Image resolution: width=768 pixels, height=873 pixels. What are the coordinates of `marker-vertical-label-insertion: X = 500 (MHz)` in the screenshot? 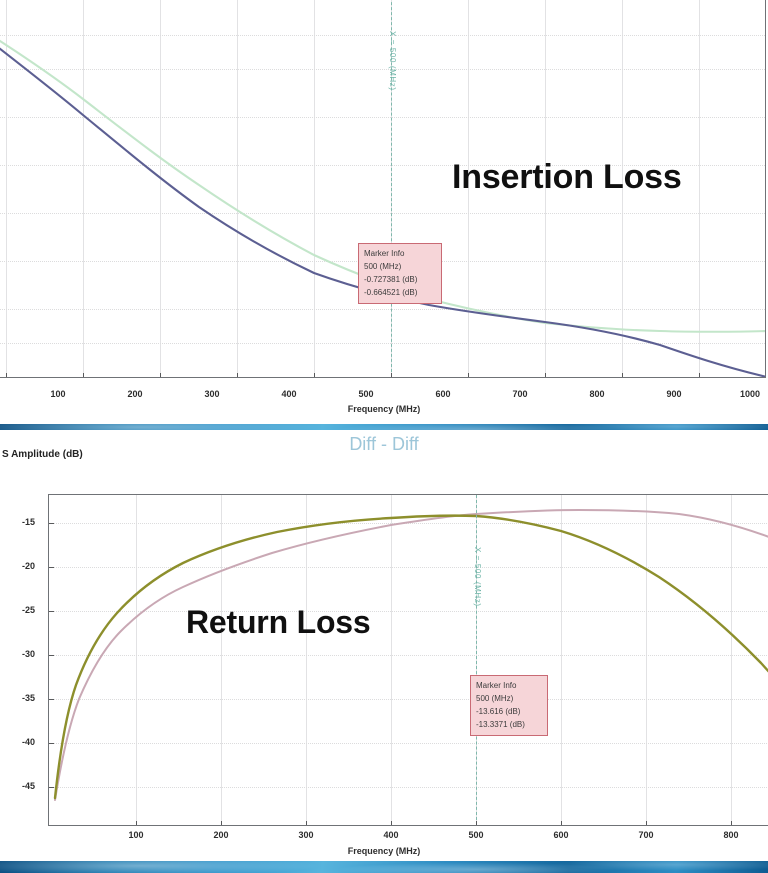 It's located at (392, 61).